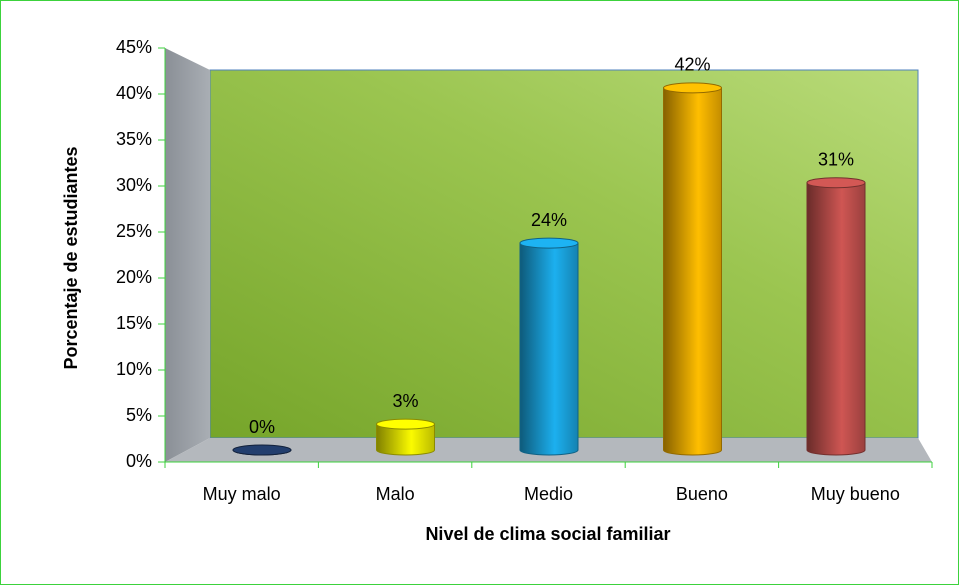  Describe the element at coordinates (549, 220) in the screenshot. I see `data-label: 24%` at that location.